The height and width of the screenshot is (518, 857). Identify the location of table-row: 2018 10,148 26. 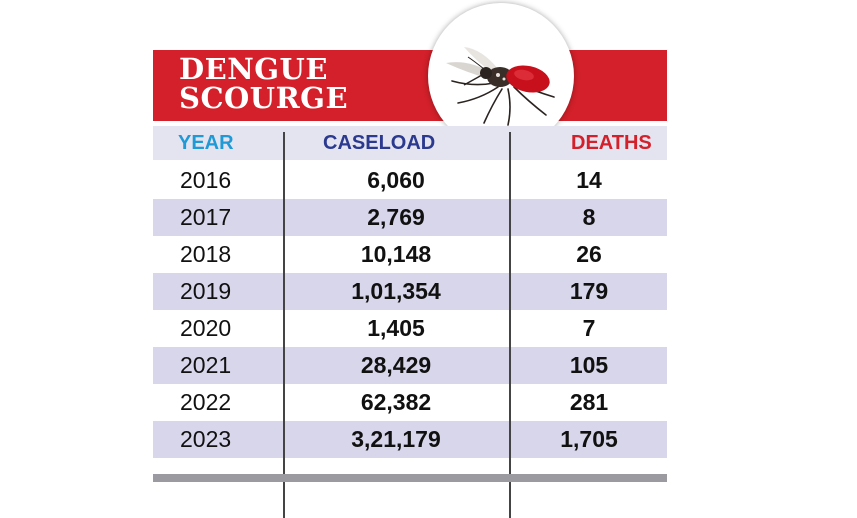
(410, 254).